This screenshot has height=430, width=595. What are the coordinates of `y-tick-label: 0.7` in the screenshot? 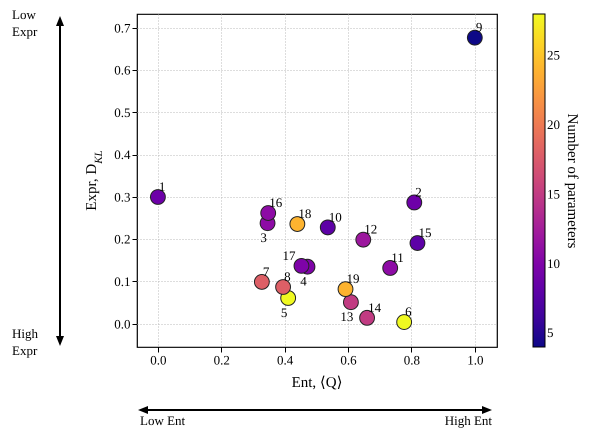 It's located at (122, 28).